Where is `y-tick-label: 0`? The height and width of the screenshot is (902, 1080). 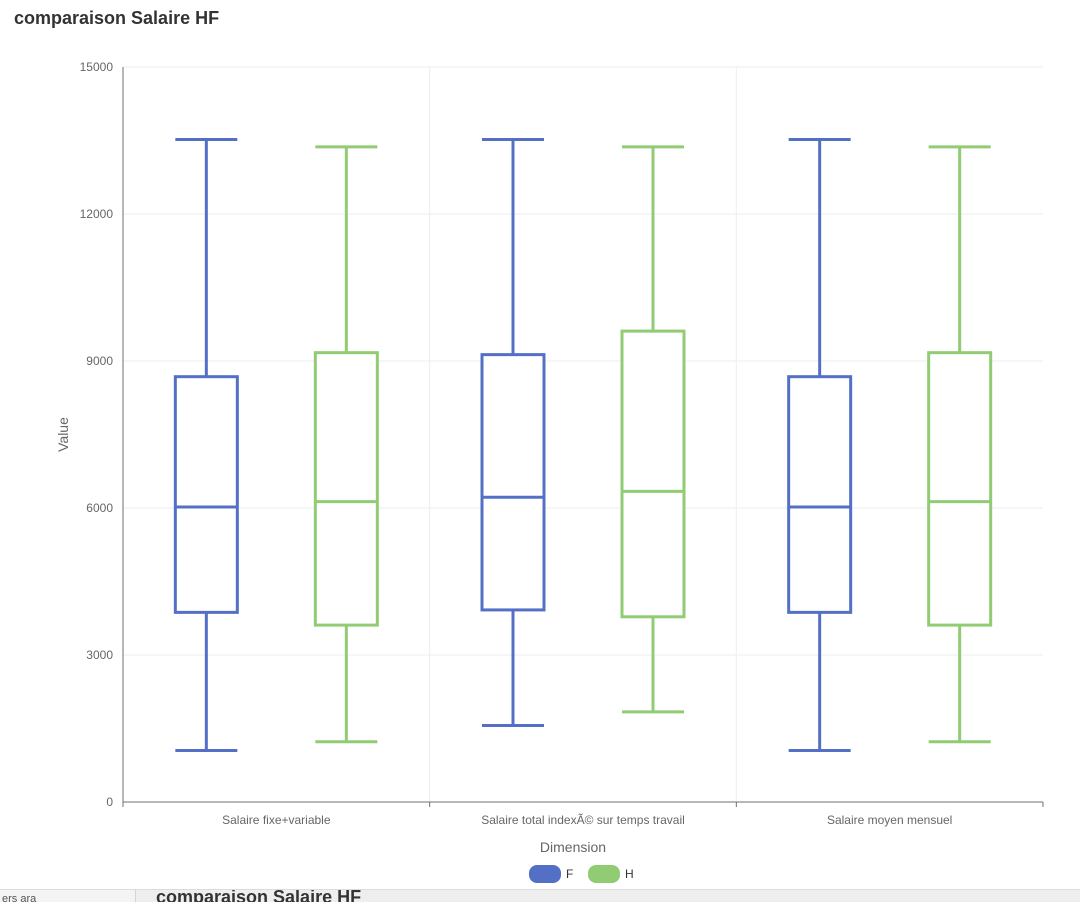
y-tick-label: 0 is located at coordinates (109, 802).